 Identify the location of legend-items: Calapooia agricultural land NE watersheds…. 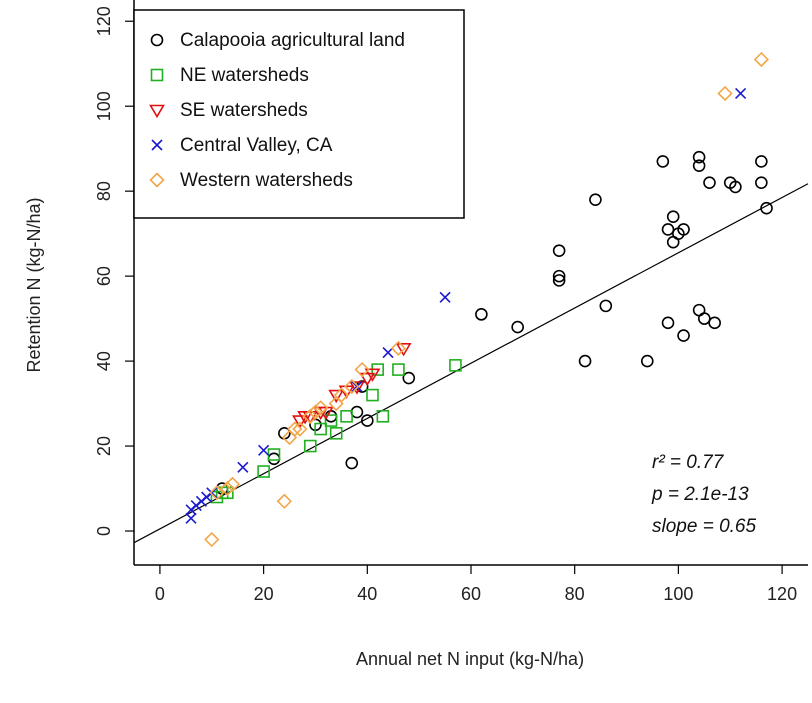
(277, 110).